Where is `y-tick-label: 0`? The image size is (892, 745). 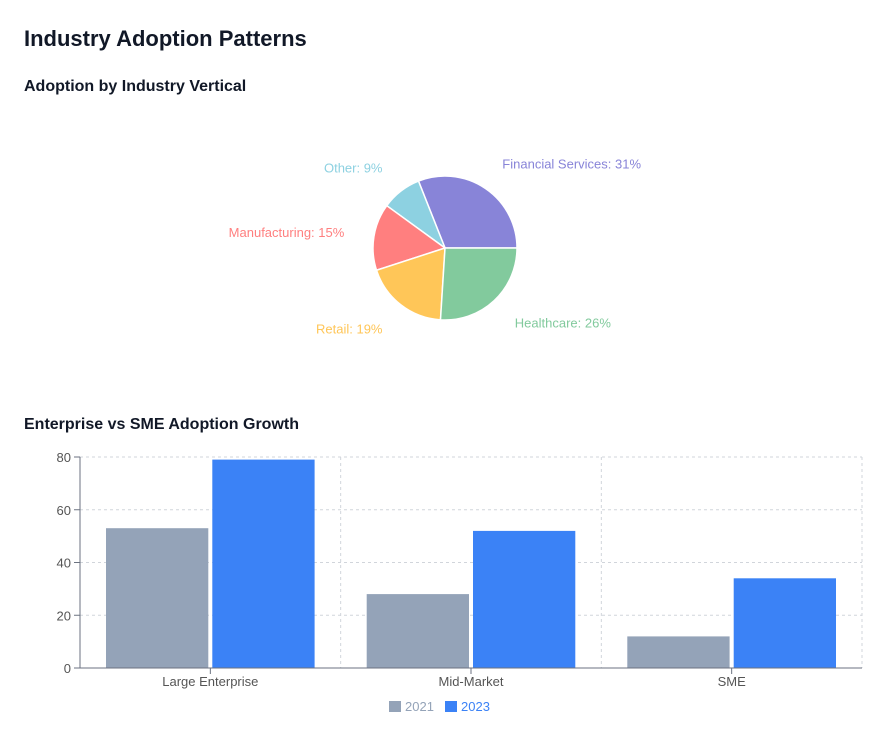 y-tick-label: 0 is located at coordinates (67, 668).